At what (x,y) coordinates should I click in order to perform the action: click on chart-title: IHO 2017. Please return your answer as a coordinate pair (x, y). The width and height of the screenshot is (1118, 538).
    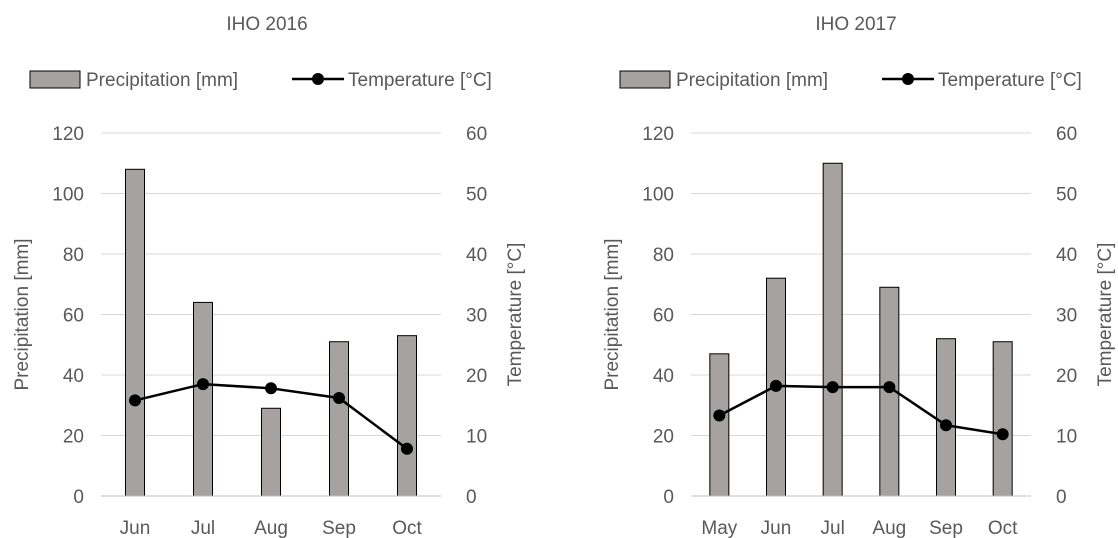
    Looking at the image, I should click on (855, 24).